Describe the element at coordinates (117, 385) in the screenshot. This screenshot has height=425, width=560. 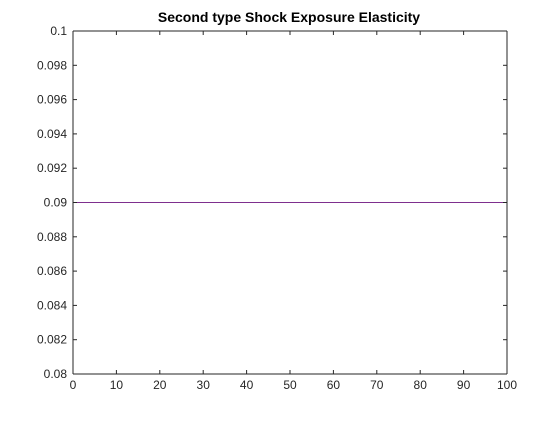
I see `x-tick-label: 10` at that location.